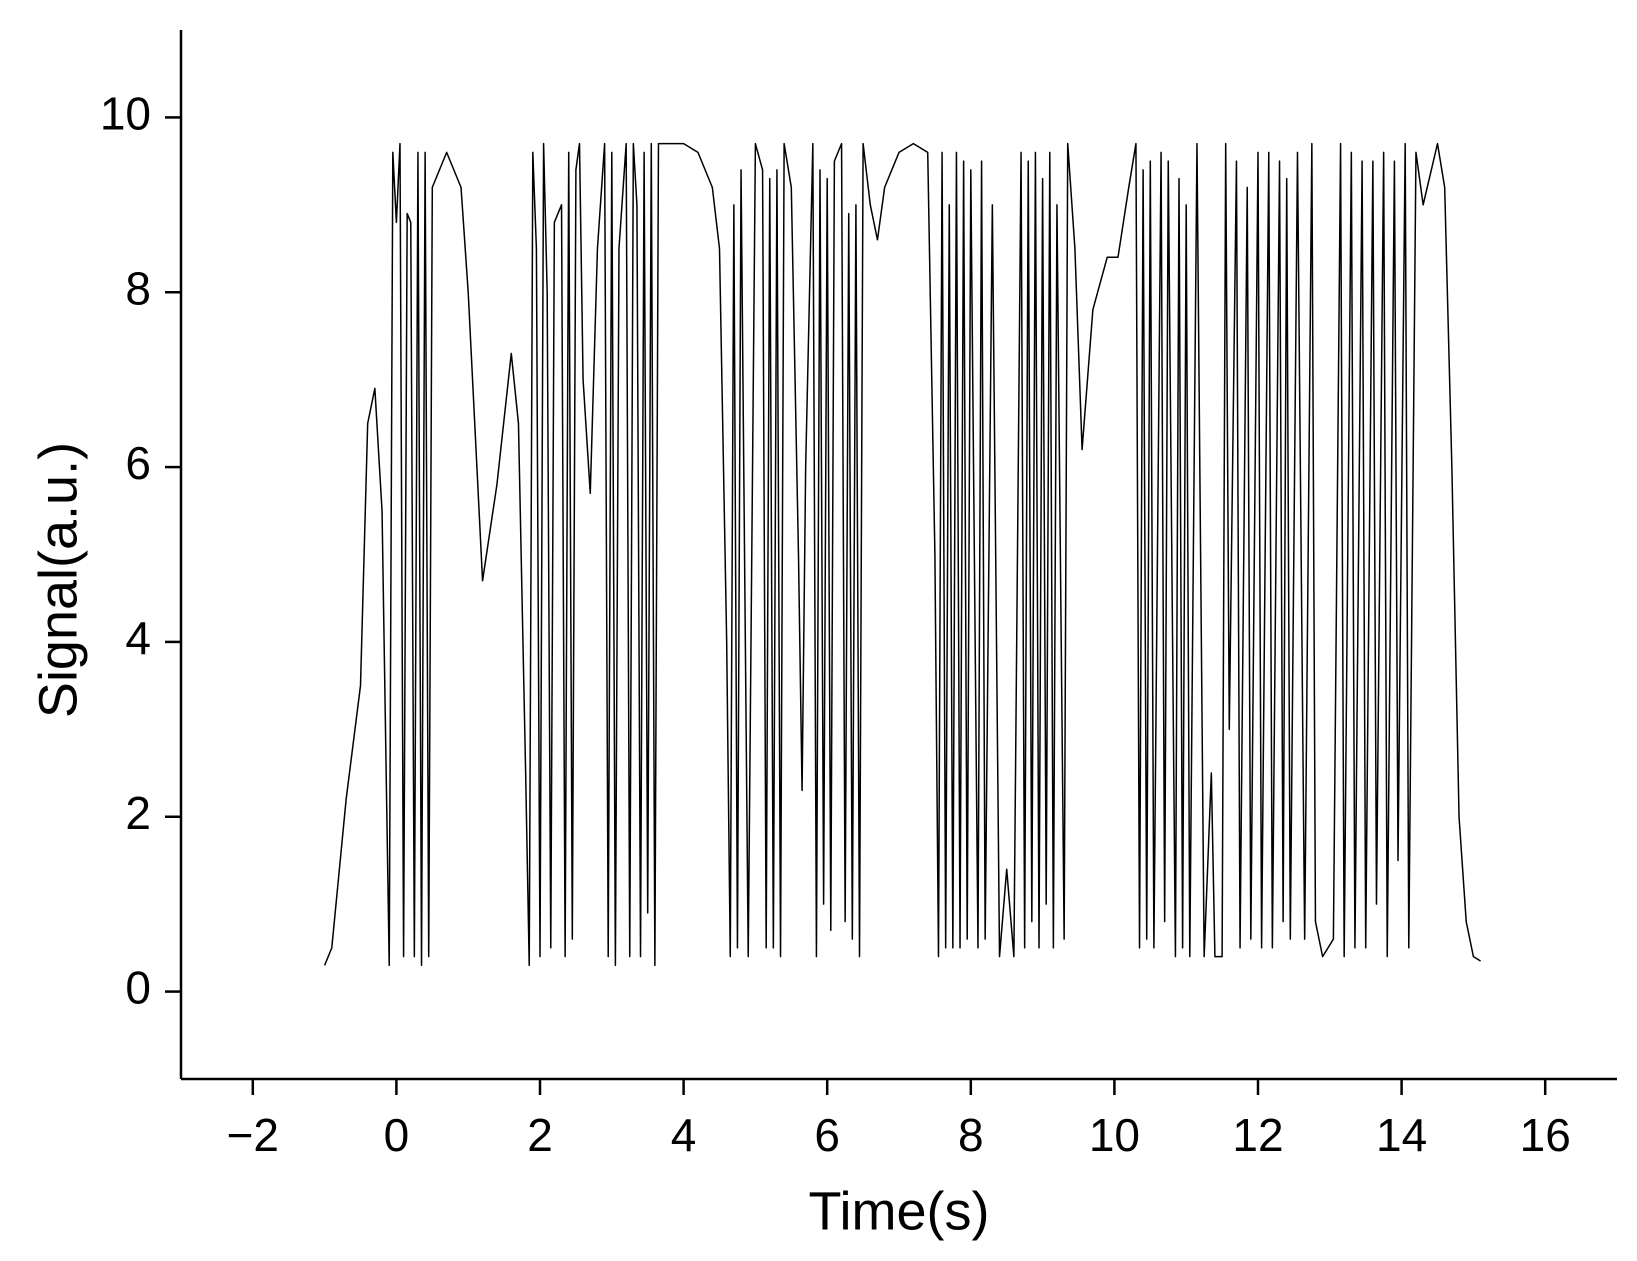  What do you see at coordinates (138, 638) in the screenshot?
I see `y-tick-label: 4` at bounding box center [138, 638].